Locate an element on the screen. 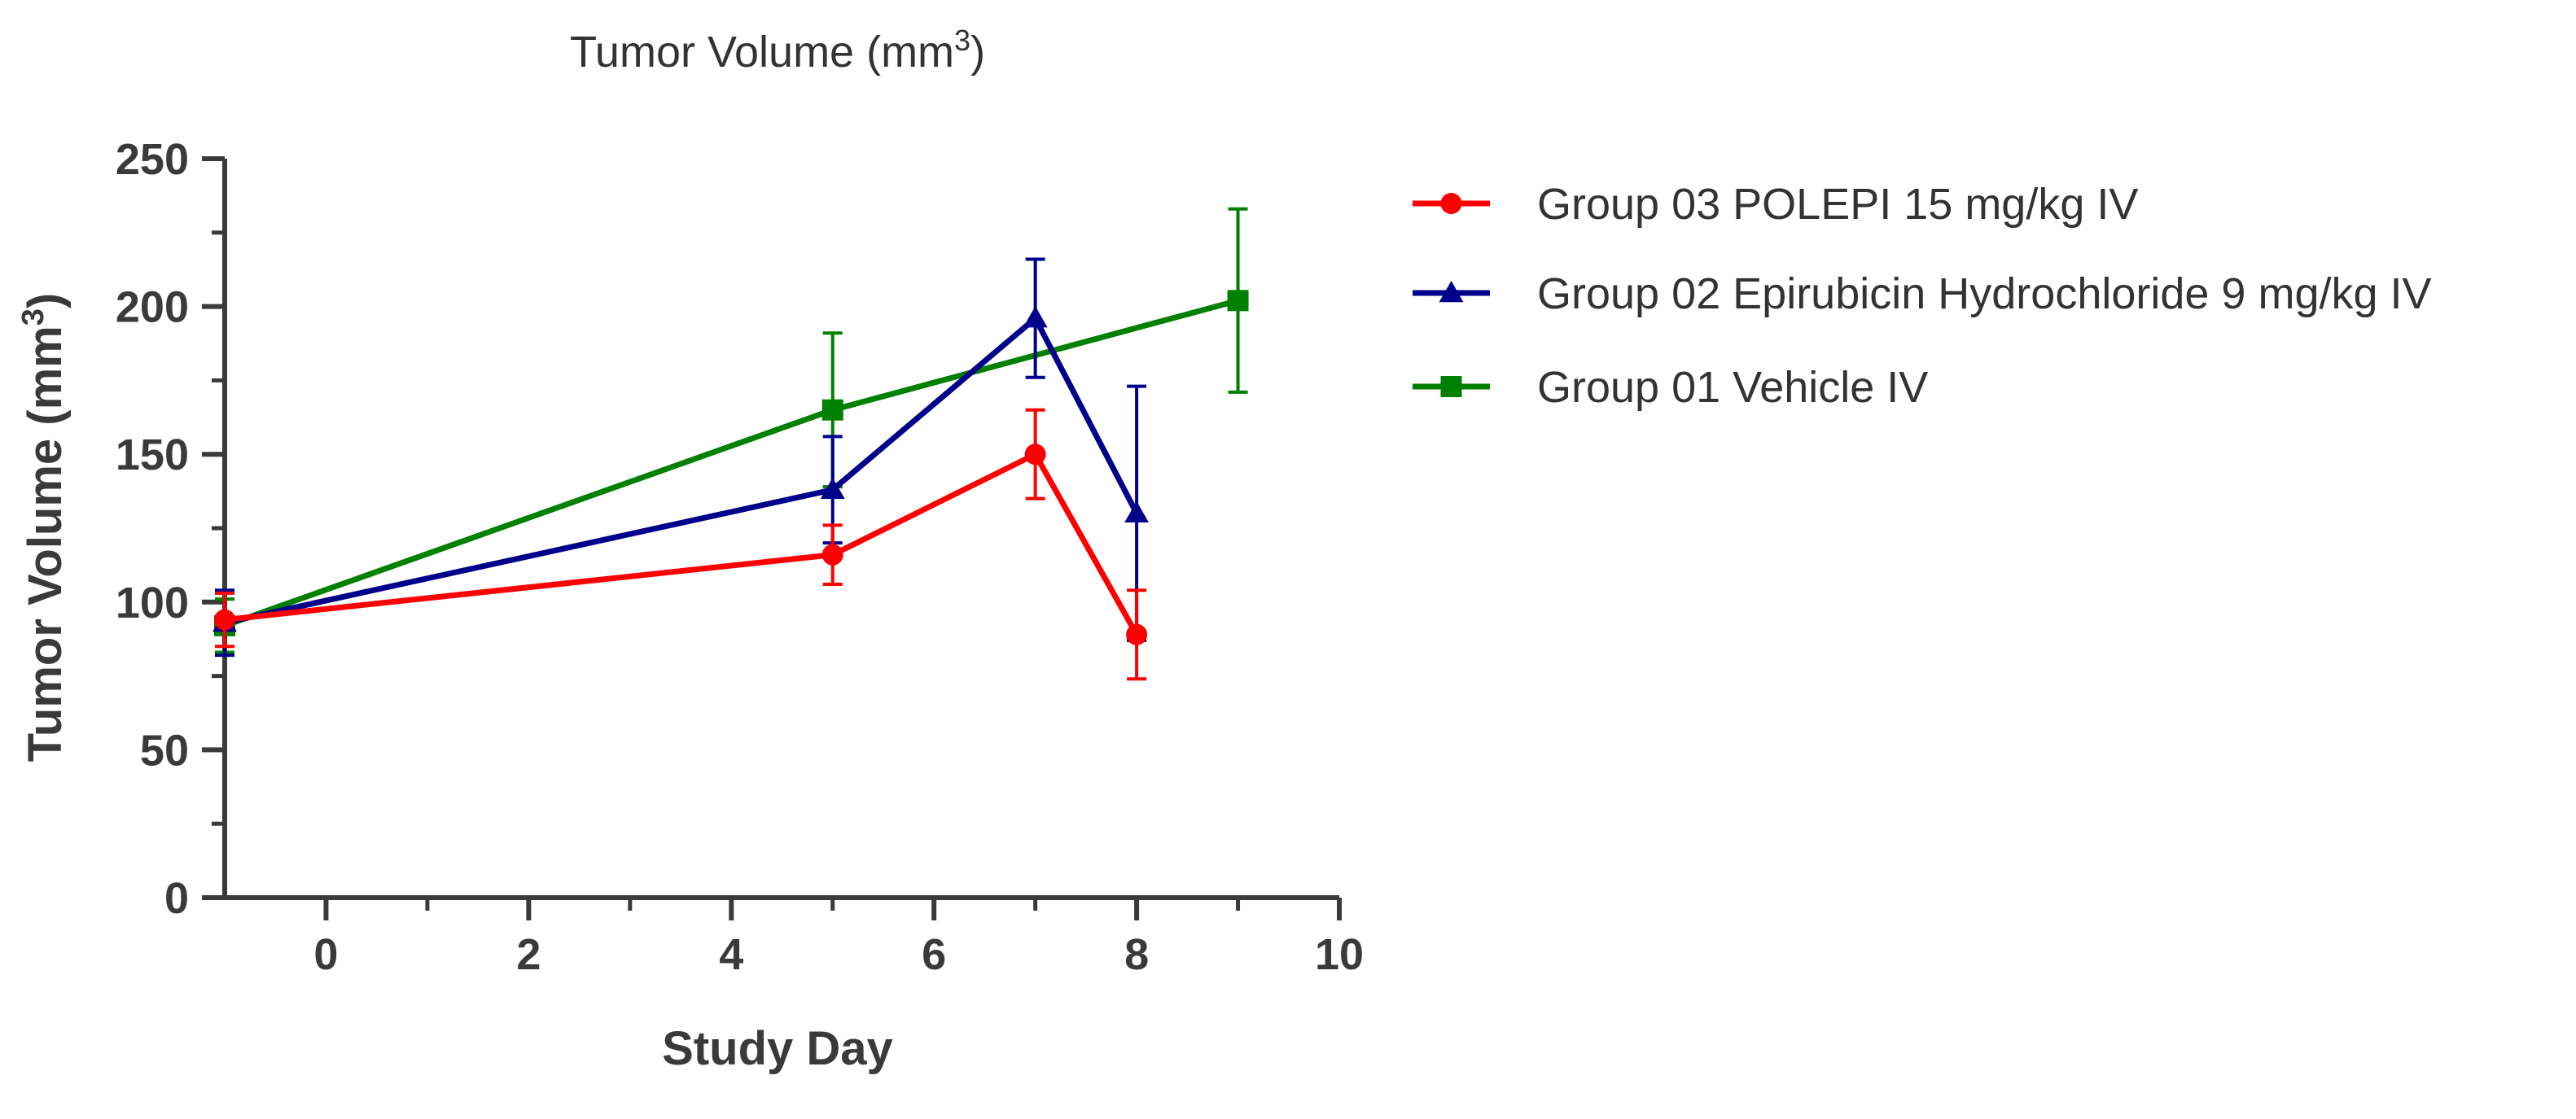 This screenshot has height=1119, width=2576. y-axis-title: Tumor Volume (mm3) is located at coordinates (44, 527).